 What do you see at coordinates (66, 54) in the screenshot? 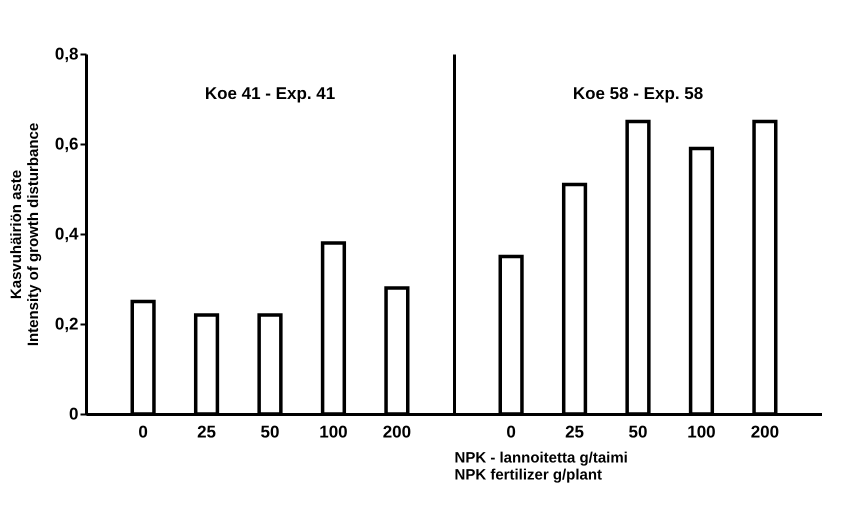
I see `y-tick-label: 0,8` at bounding box center [66, 54].